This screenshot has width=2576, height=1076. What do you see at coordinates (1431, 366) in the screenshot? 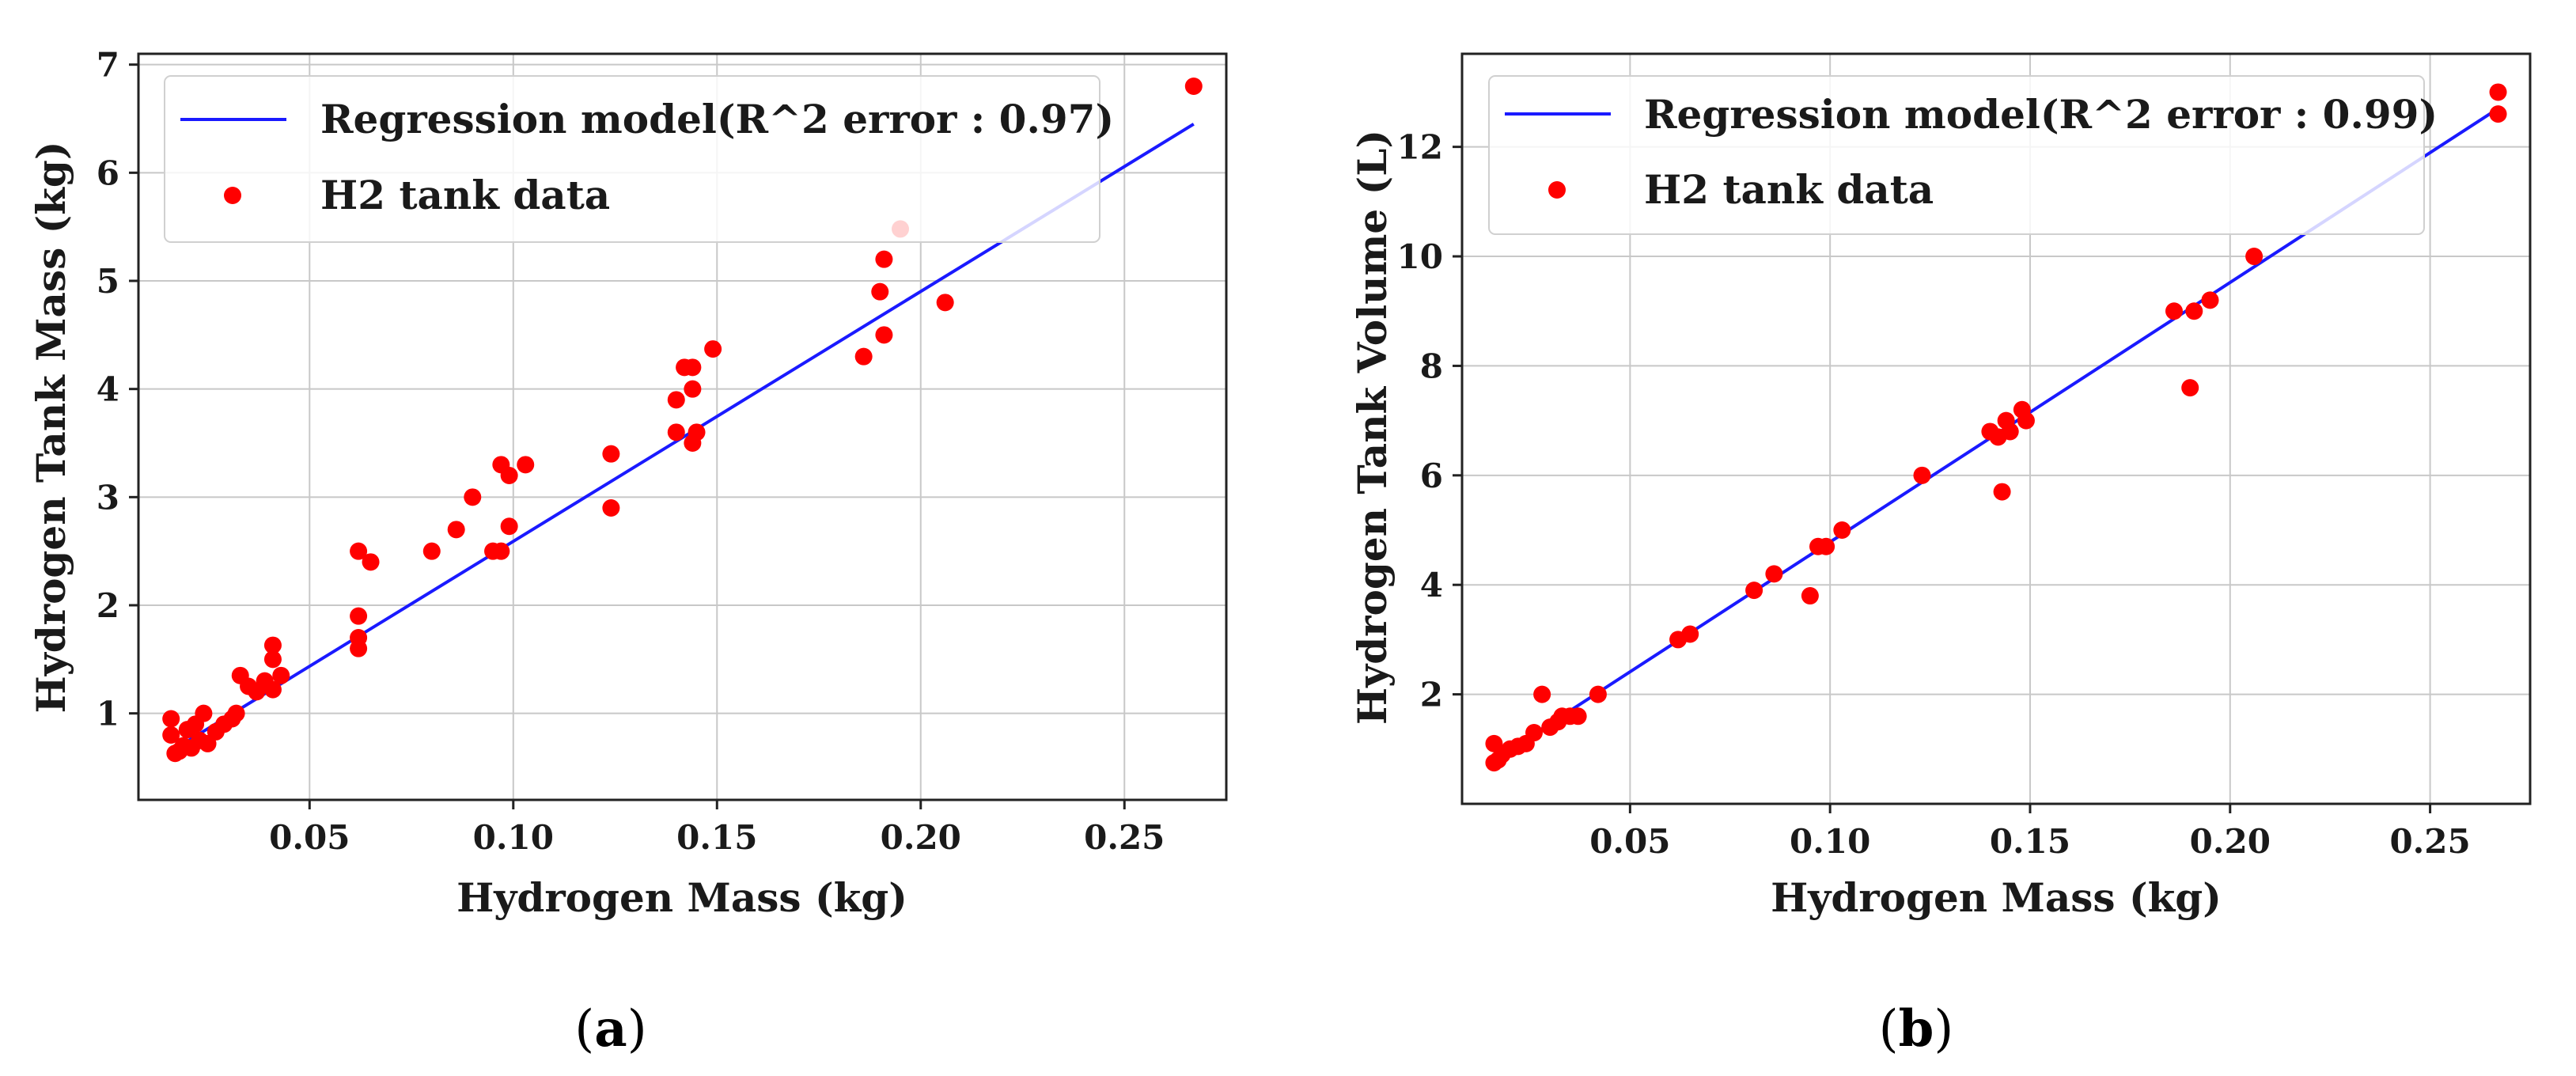
I see `chart-b-ytick-label: 8` at bounding box center [1431, 366].